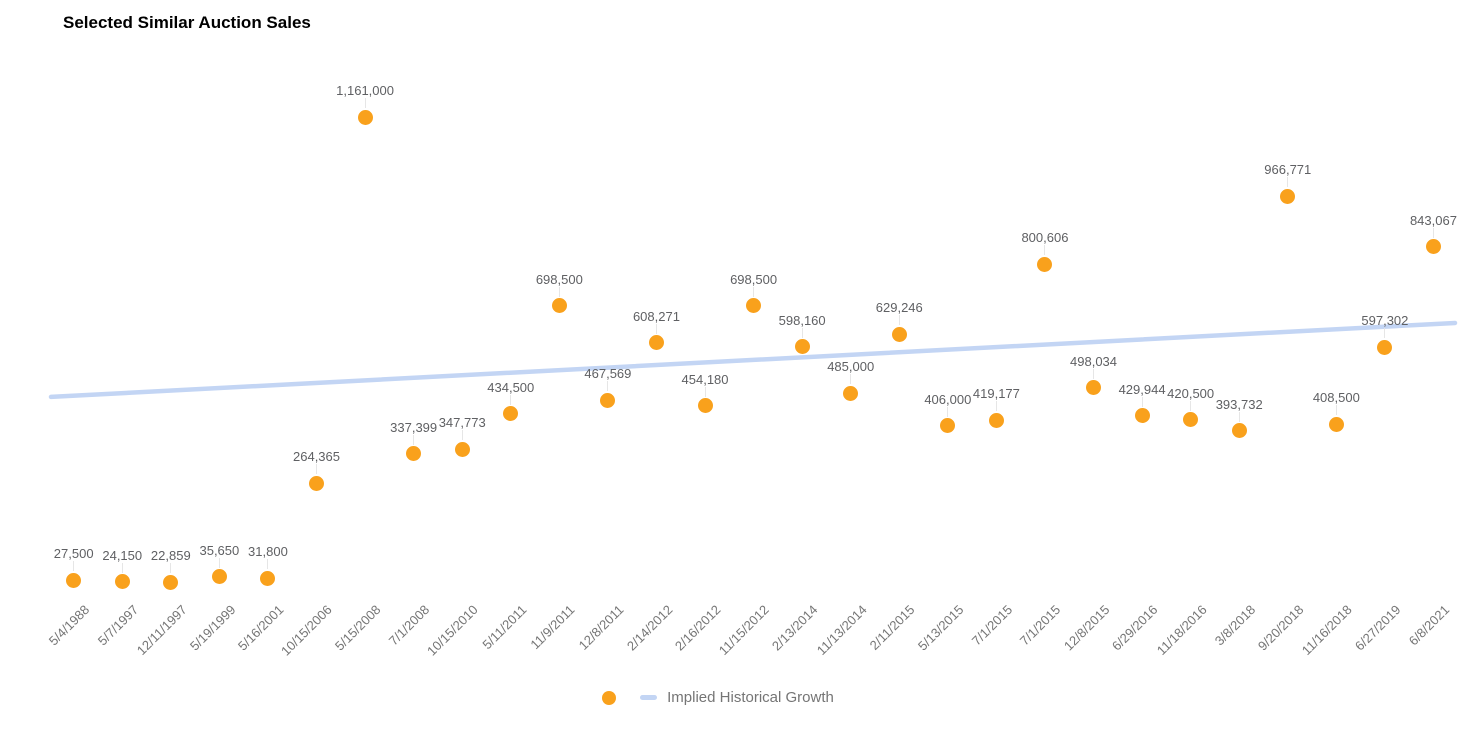 The height and width of the screenshot is (730, 1468). I want to click on point-value-label: 24,150, so click(122, 555).